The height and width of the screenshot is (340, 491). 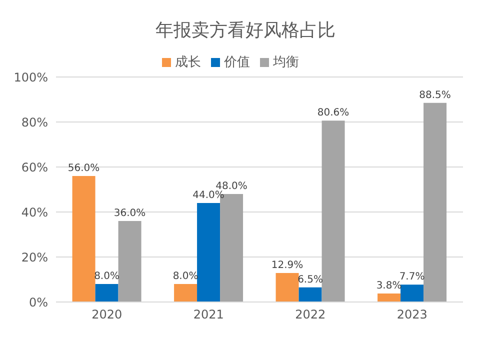 I want to click on legend-label: 价值, so click(x=237, y=62).